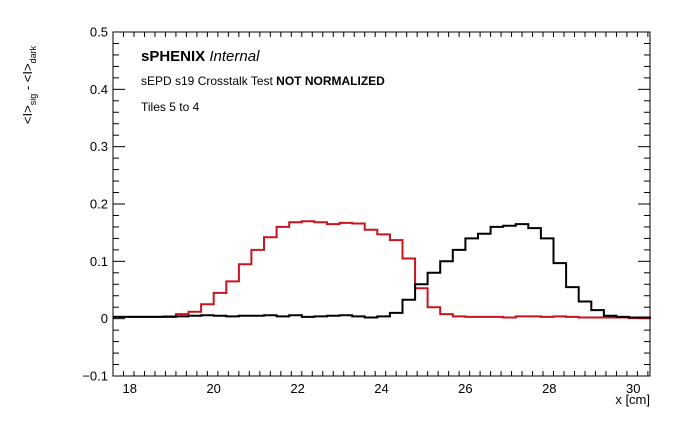  What do you see at coordinates (173, 56) in the screenshot?
I see `annotation-experiment-name: sPHENIX` at bounding box center [173, 56].